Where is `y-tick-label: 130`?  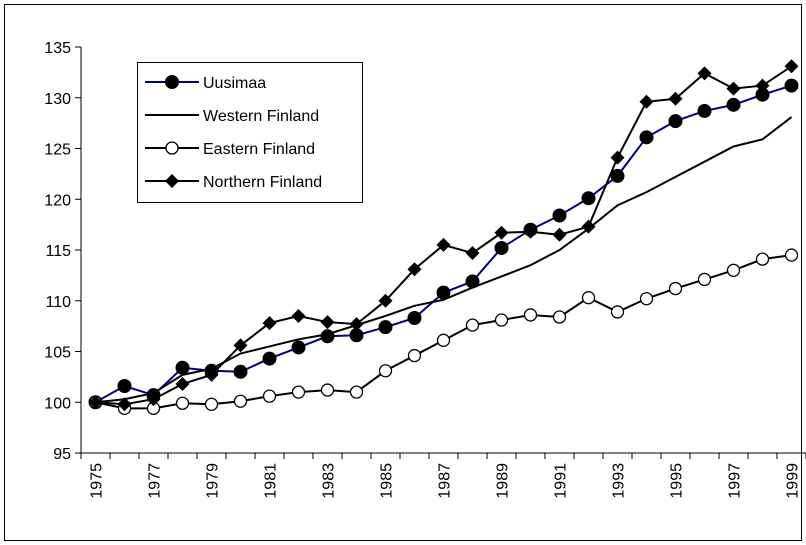 y-tick-label: 130 is located at coordinates (57, 99).